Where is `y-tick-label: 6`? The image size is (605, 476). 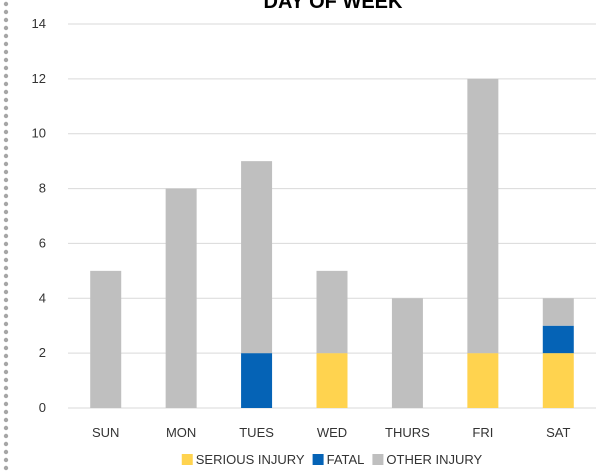 y-tick-label: 6 is located at coordinates (42, 242).